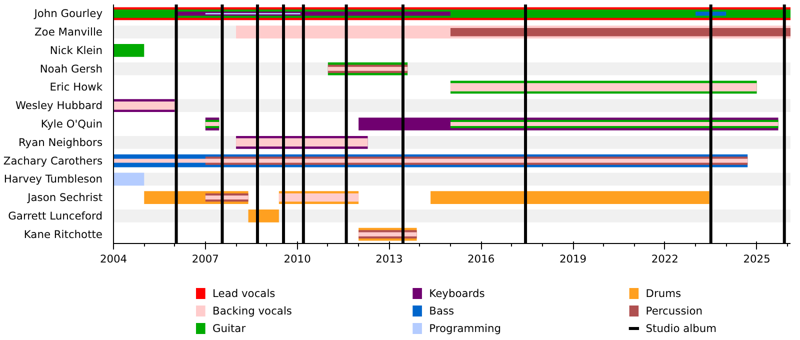 This screenshot has width=800, height=340. What do you see at coordinates (77, 87) in the screenshot?
I see `y-tick-label: Eric Howk` at bounding box center [77, 87].